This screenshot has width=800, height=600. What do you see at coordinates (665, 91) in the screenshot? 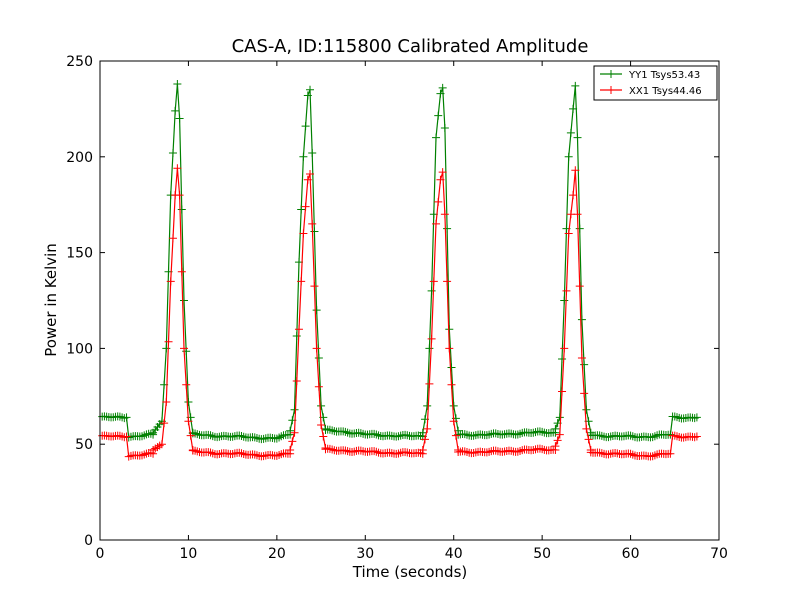
I see `legend-label: XX1 Tsys44.46` at bounding box center [665, 91].